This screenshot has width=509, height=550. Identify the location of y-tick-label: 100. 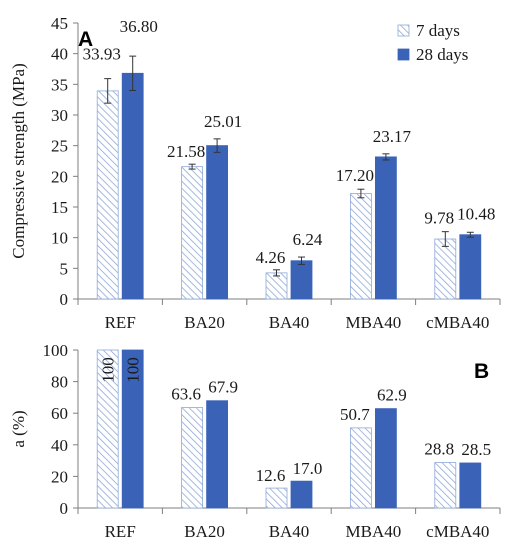
(56, 350).